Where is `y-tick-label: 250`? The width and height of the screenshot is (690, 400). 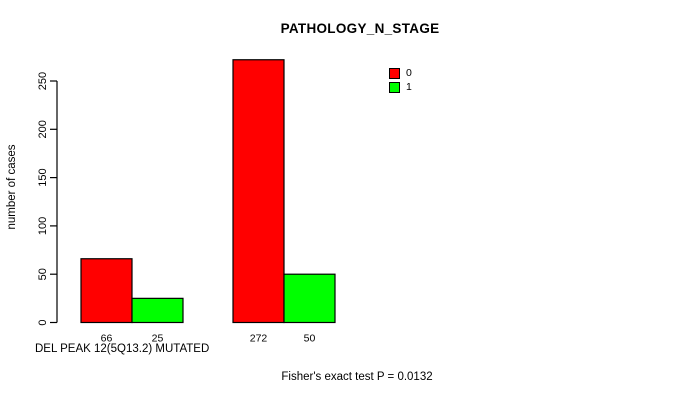 y-tick-label: 250 is located at coordinates (43, 81).